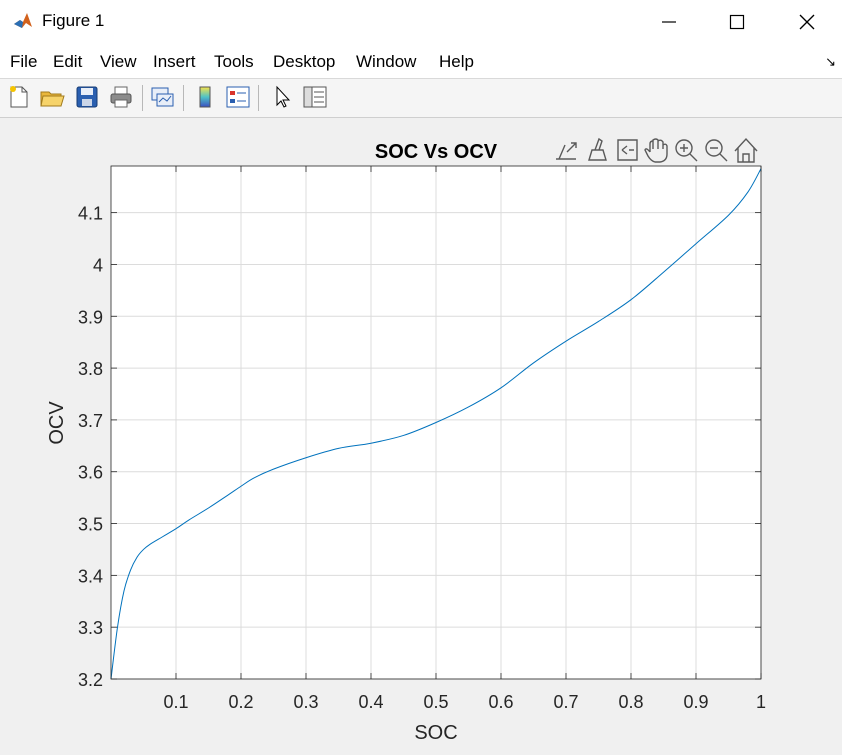 The height and width of the screenshot is (755, 842). Describe the element at coordinates (240, 702) in the screenshot. I see `x-tick-label: 0.2` at that location.